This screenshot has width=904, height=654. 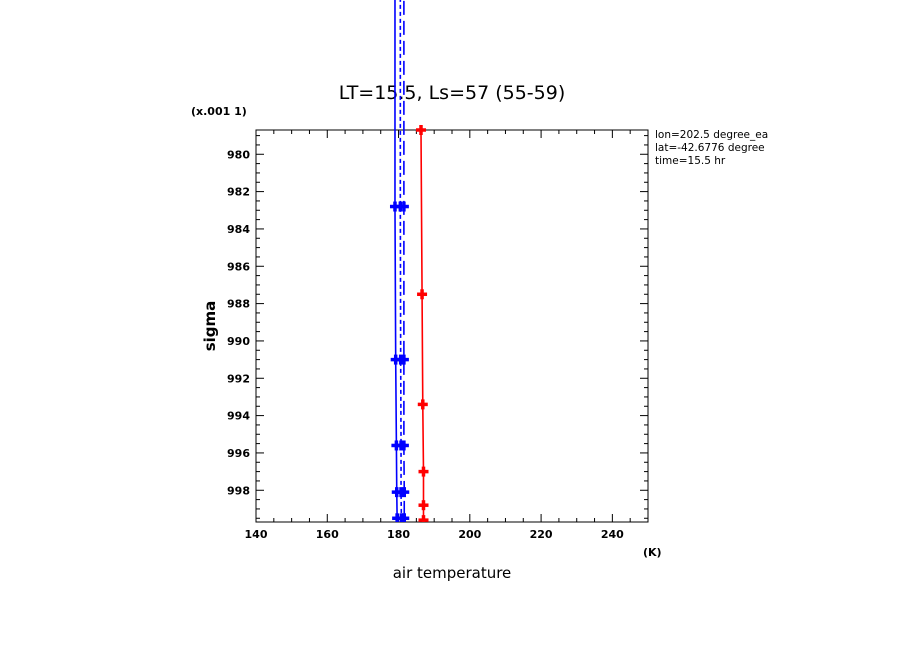 I want to click on x-axis-unit: (K), so click(x=652, y=552).